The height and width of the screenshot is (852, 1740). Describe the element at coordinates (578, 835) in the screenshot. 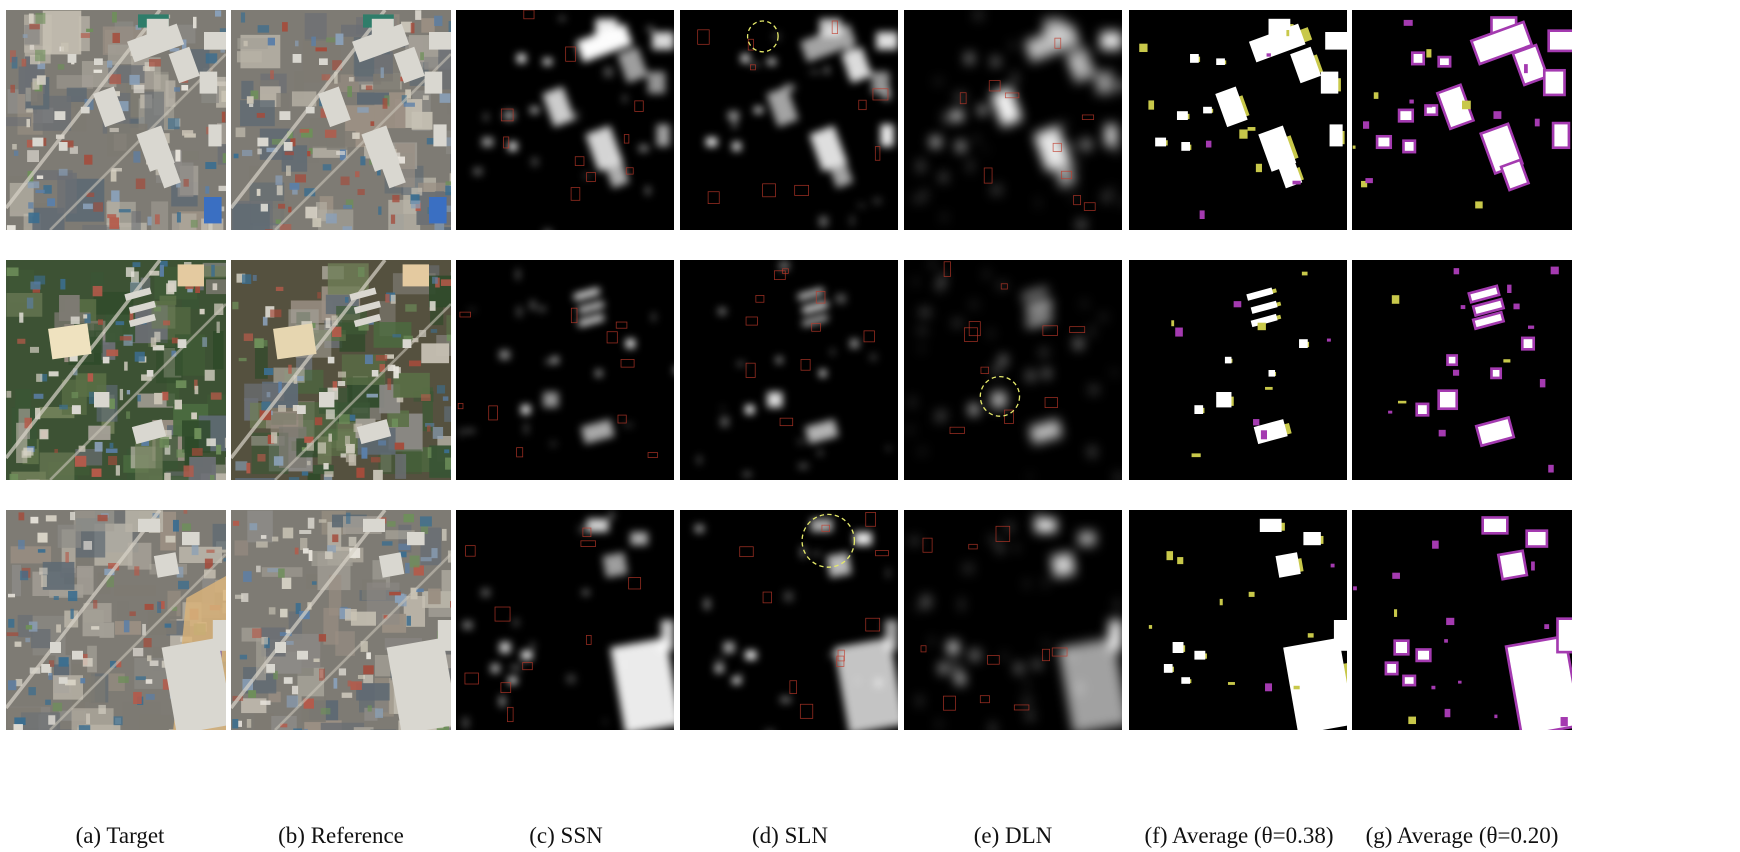

I see `caption-text: SSN` at that location.